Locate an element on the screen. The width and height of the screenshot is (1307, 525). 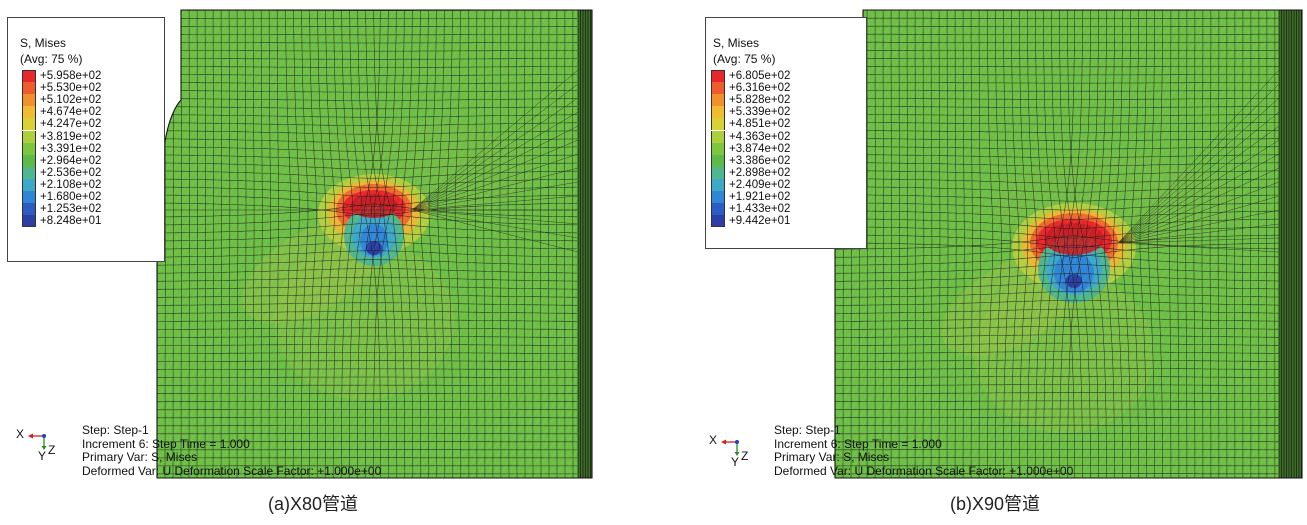
legend-entry: +1.253e+02 is located at coordinates (62, 209).